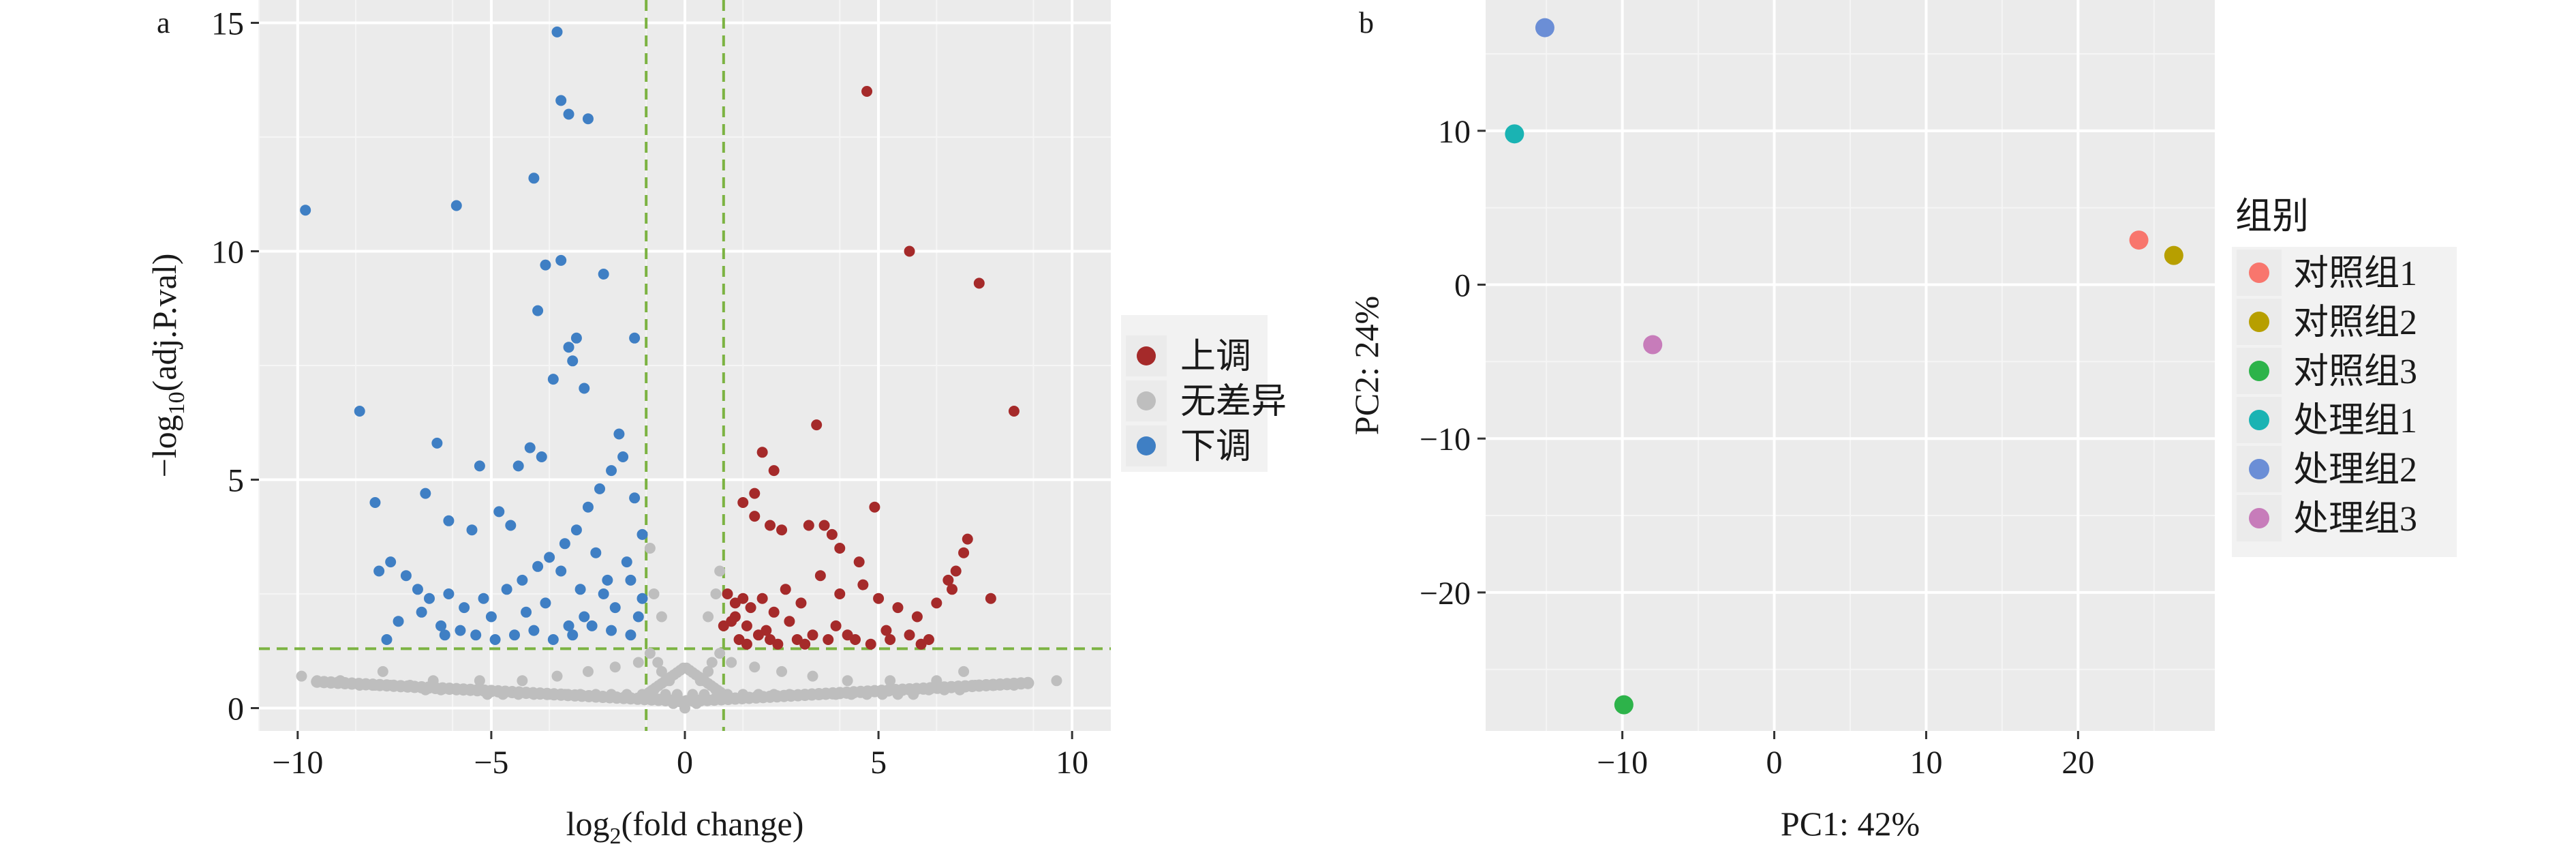 This screenshot has height=853, width=2576. I want to click on pca-legend-label: 处理组3, so click(2355, 520).